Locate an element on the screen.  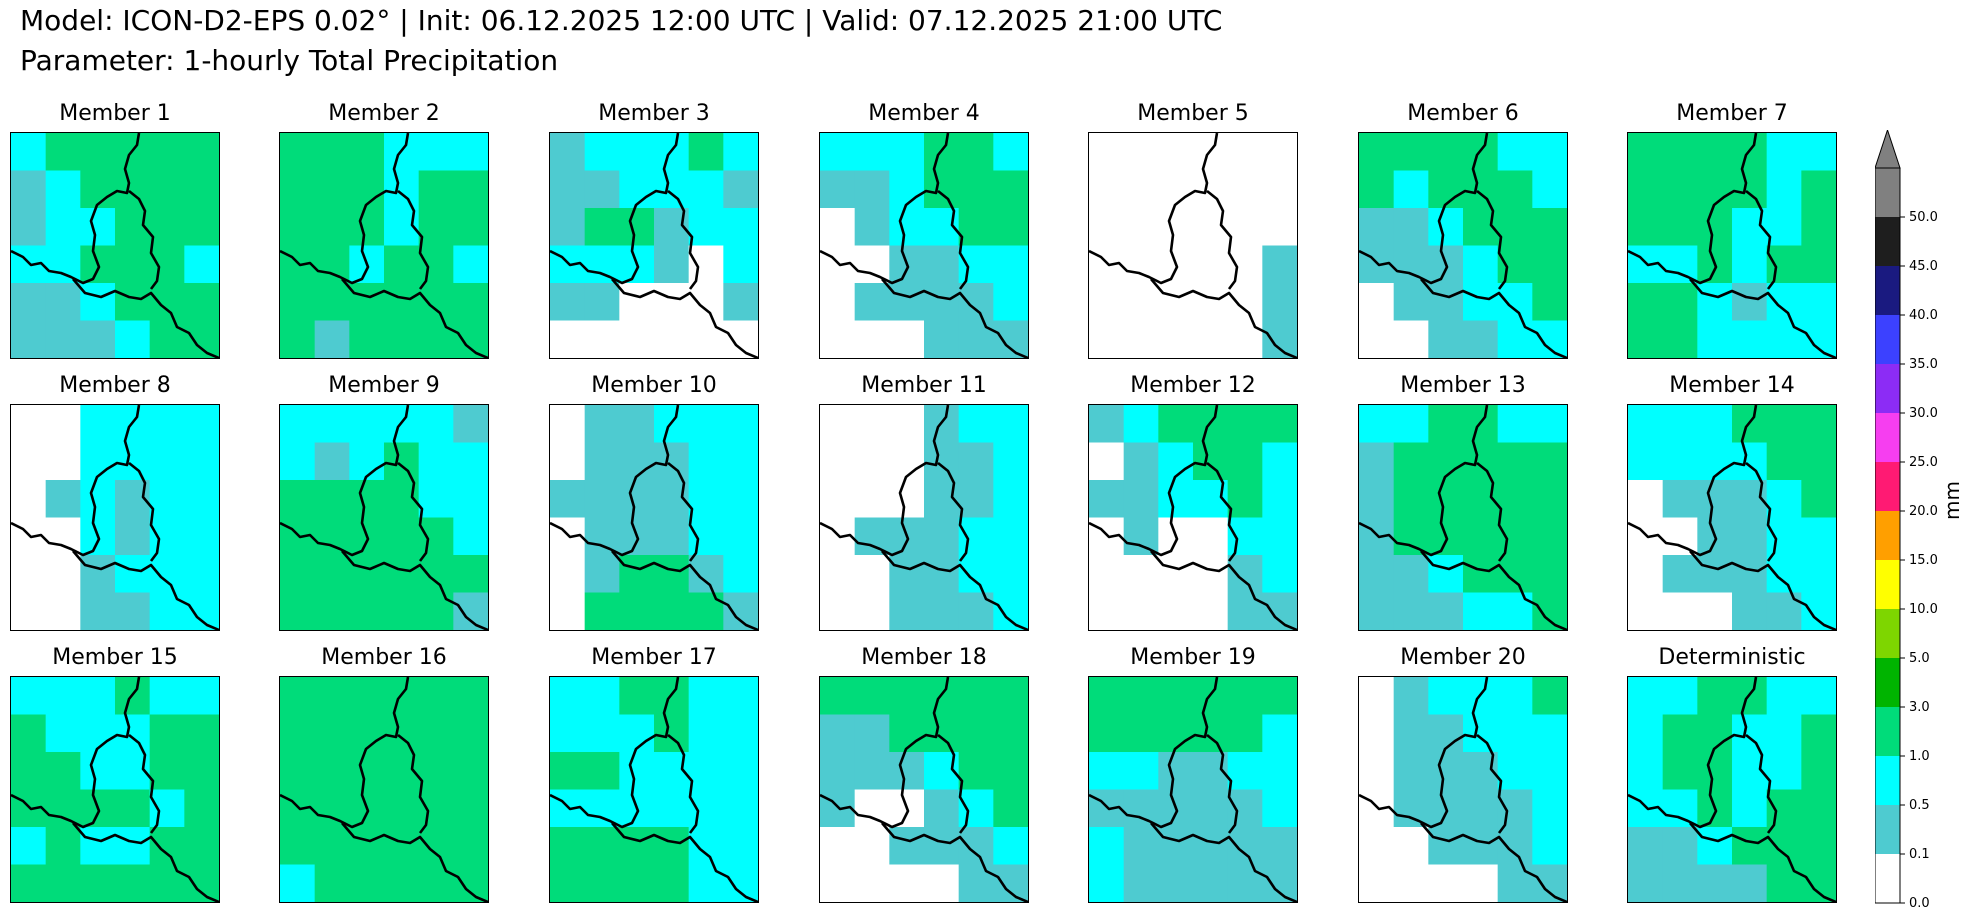
map-svg is located at coordinates (115, 245).